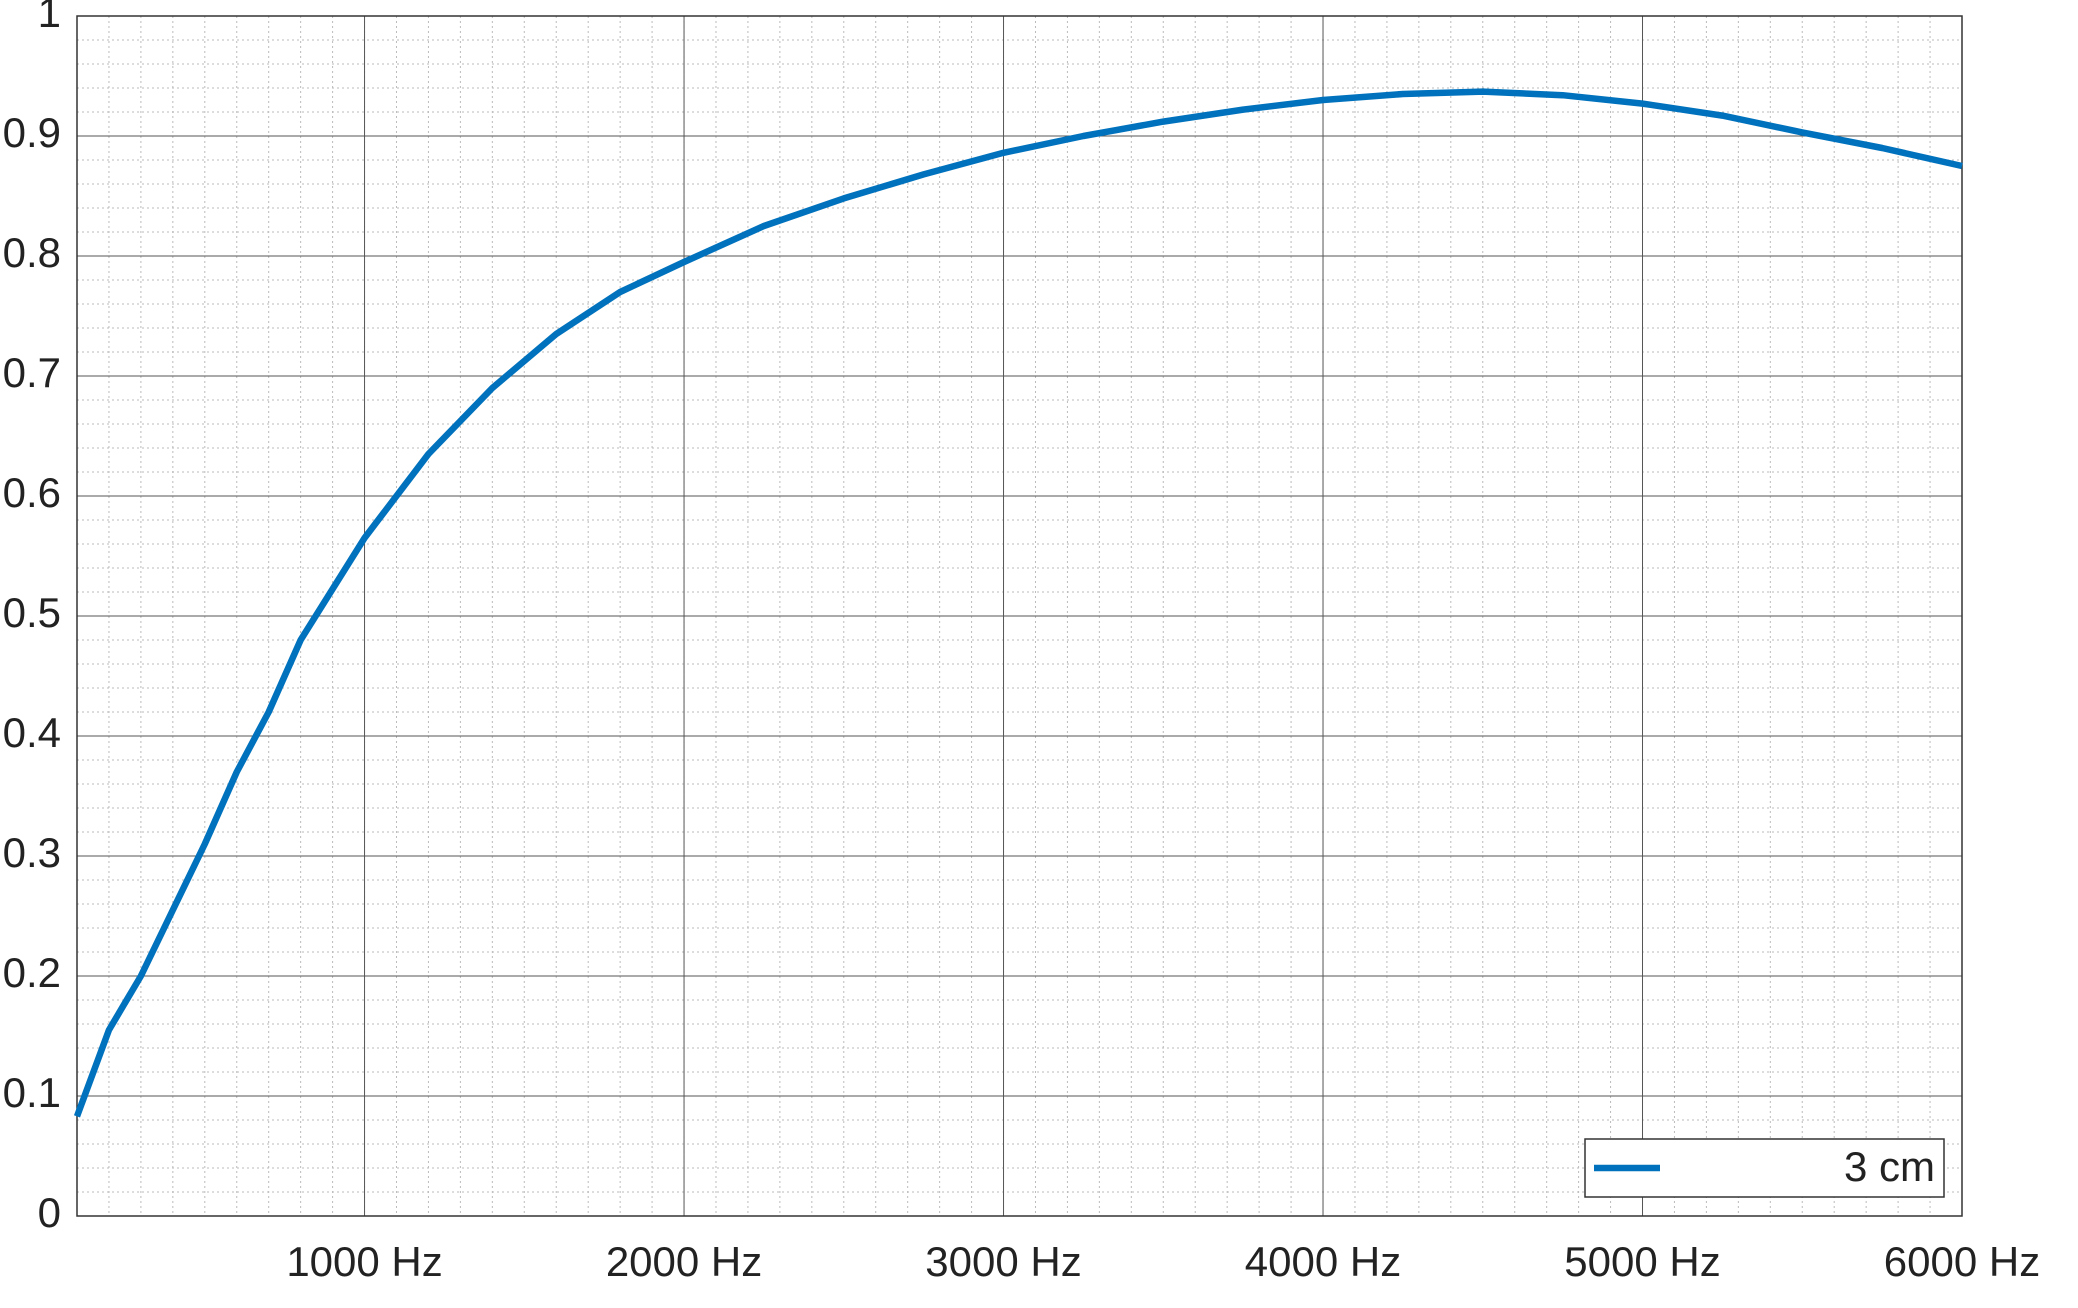 The image size is (2078, 1308). What do you see at coordinates (32, 972) in the screenshot?
I see `y-tick-label: 0.2` at bounding box center [32, 972].